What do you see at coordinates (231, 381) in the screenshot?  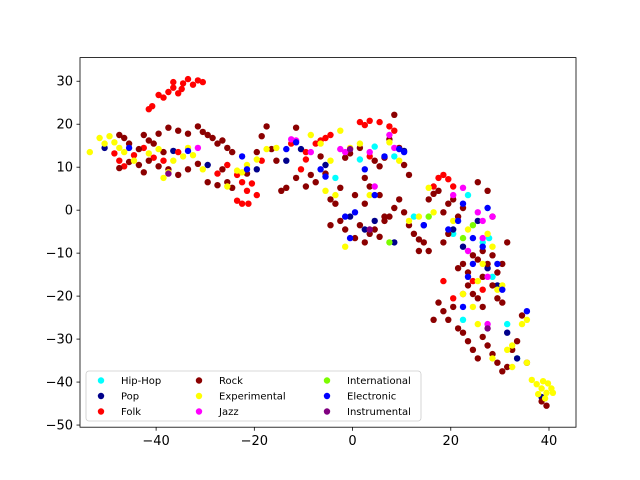 I see `legend-label: Rock` at bounding box center [231, 381].